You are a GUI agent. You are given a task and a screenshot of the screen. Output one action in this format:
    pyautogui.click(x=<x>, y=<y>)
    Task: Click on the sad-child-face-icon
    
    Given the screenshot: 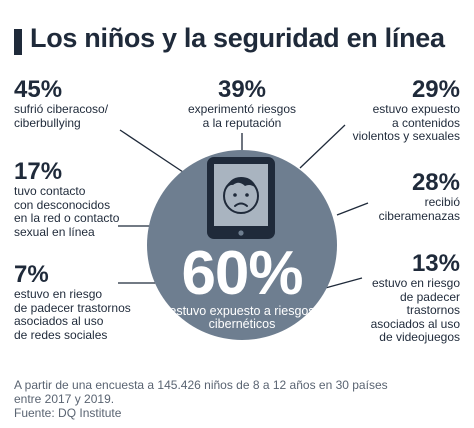 What is the action you would take?
    pyautogui.click(x=241, y=195)
    